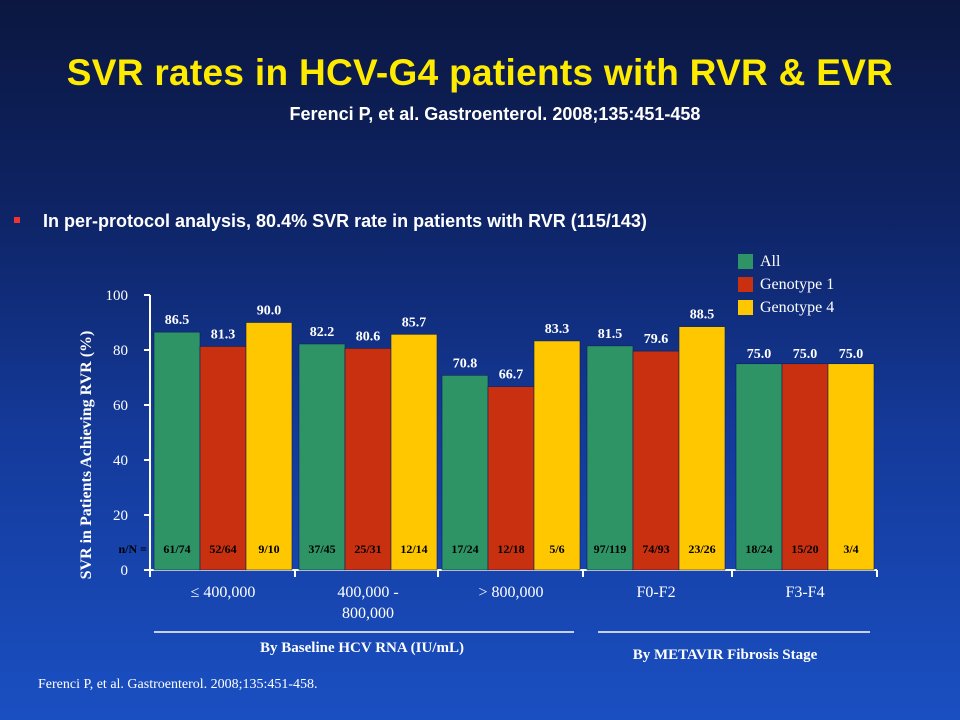 This screenshot has height=720, width=960. I want to click on x-tick-label: > 800,000, so click(510, 592).